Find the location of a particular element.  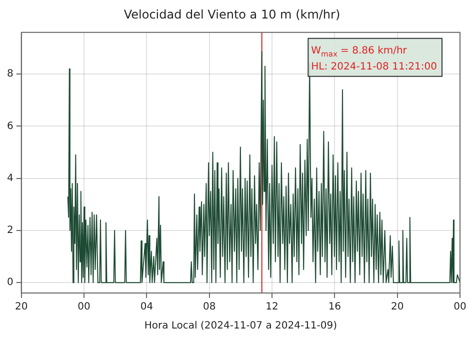

x-tick-label: 08 is located at coordinates (209, 307).